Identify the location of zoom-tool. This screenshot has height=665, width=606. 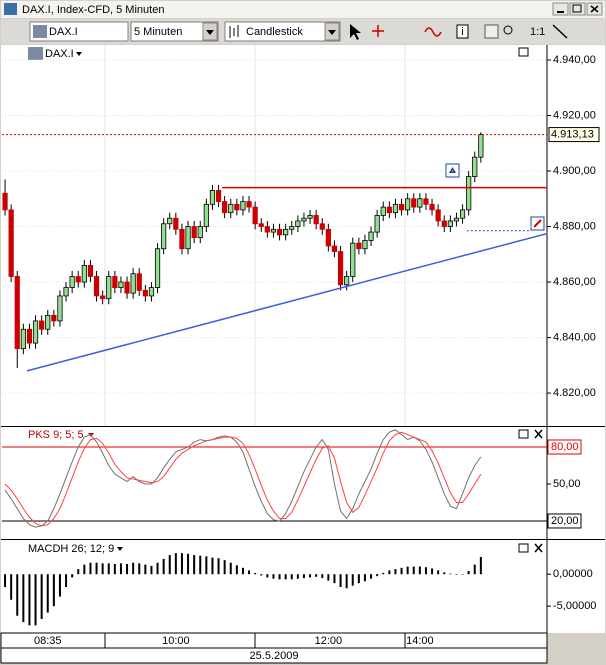
(508, 30).